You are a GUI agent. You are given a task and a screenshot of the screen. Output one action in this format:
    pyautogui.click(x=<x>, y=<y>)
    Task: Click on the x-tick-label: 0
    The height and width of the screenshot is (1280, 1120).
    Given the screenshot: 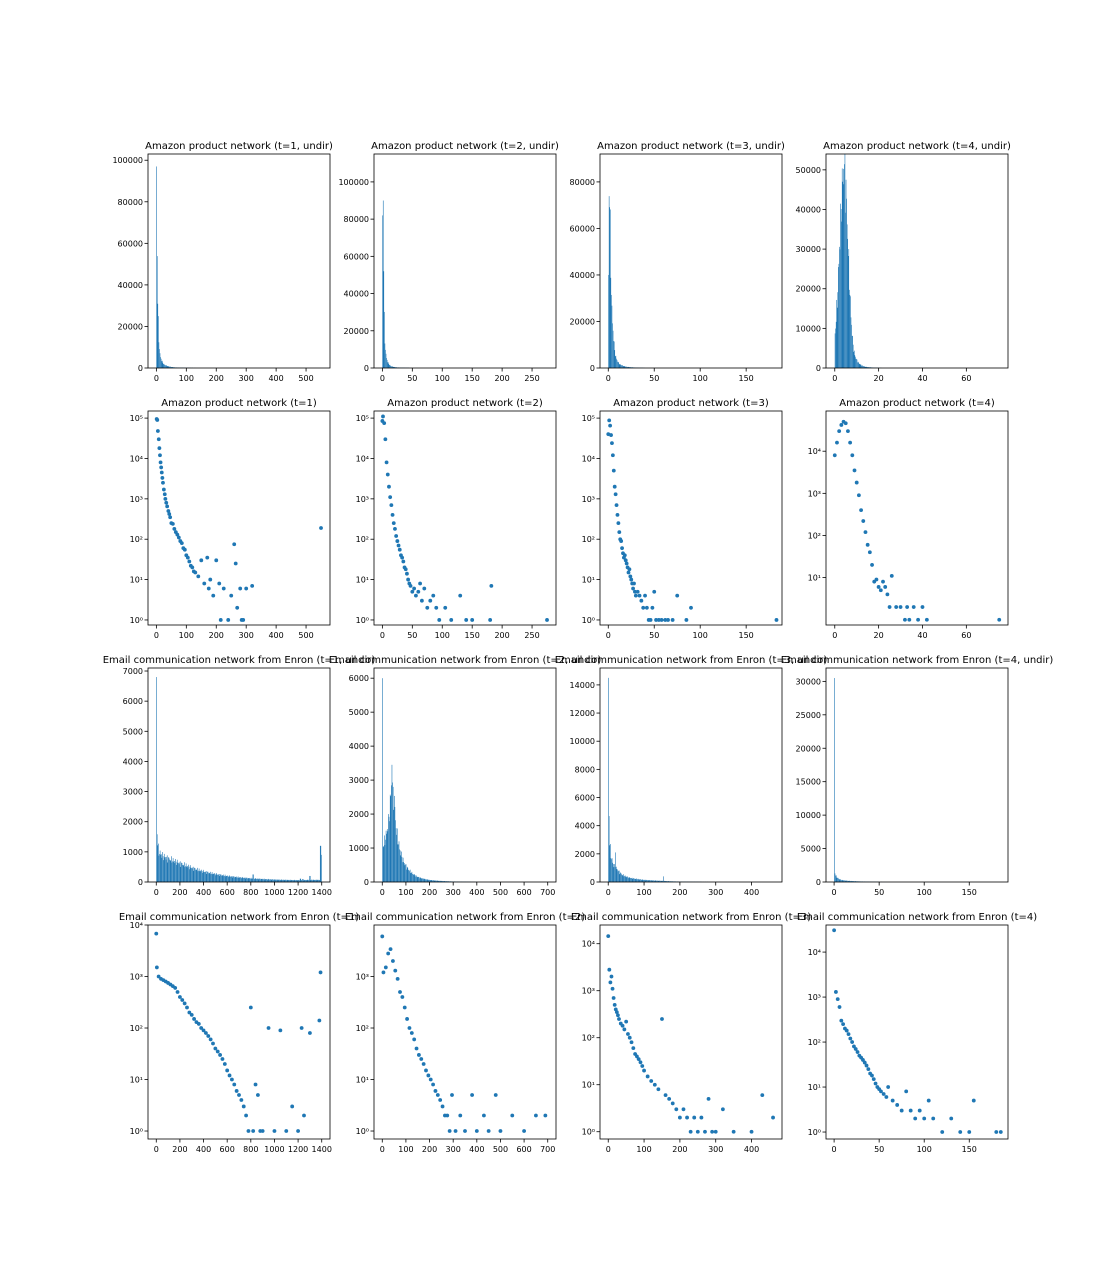 What is the action you would take?
    pyautogui.click(x=608, y=1149)
    